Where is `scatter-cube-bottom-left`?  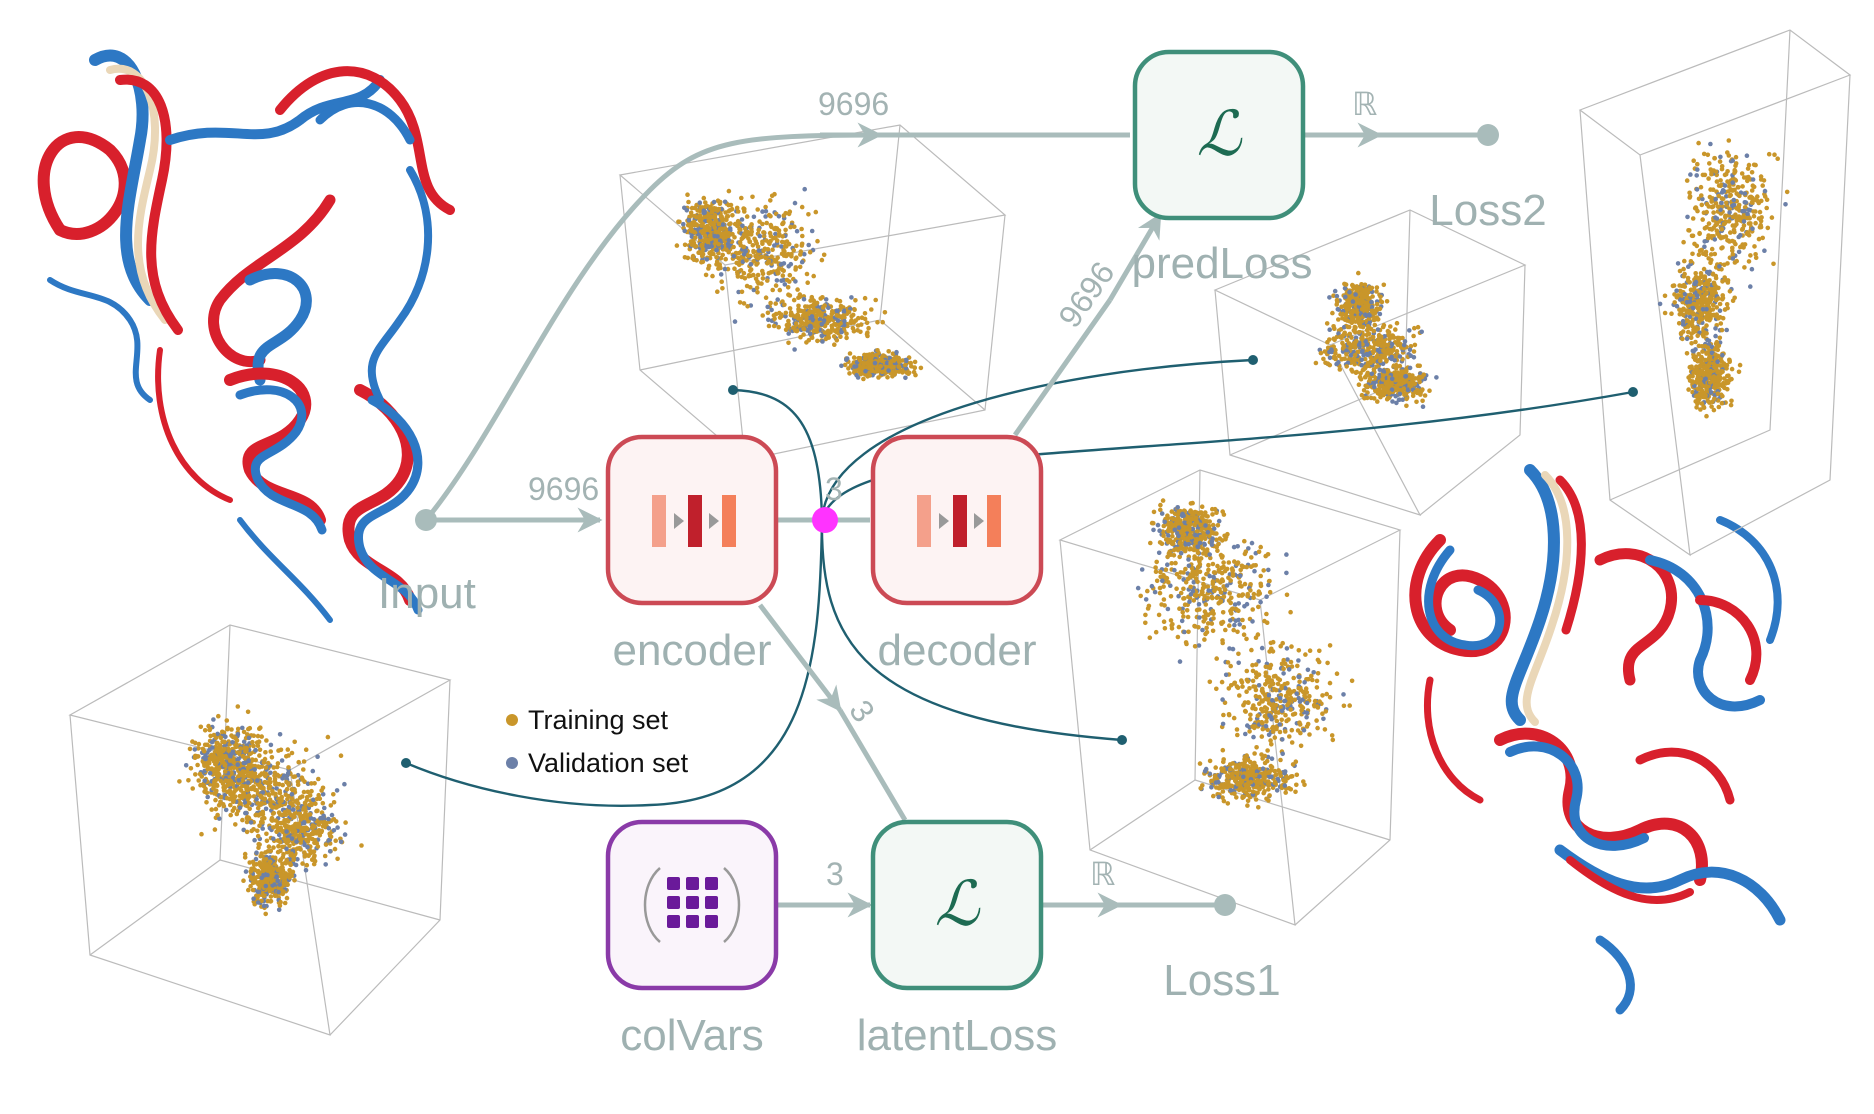
scatter-cube-bottom-left is located at coordinates (260, 830).